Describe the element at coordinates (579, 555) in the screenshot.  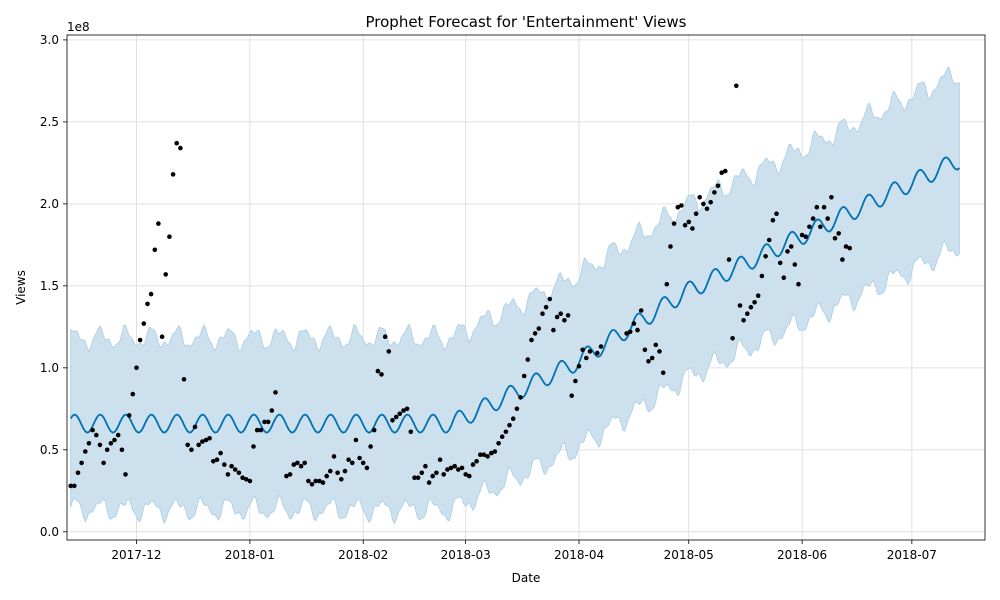
I see `x-tick-label: 2018-04` at that location.